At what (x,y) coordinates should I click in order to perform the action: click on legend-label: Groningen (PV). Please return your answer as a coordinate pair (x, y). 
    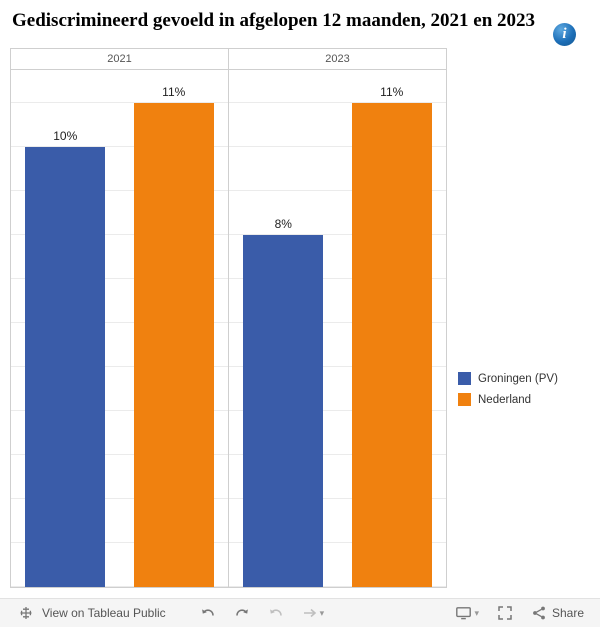
    Looking at the image, I should click on (518, 378).